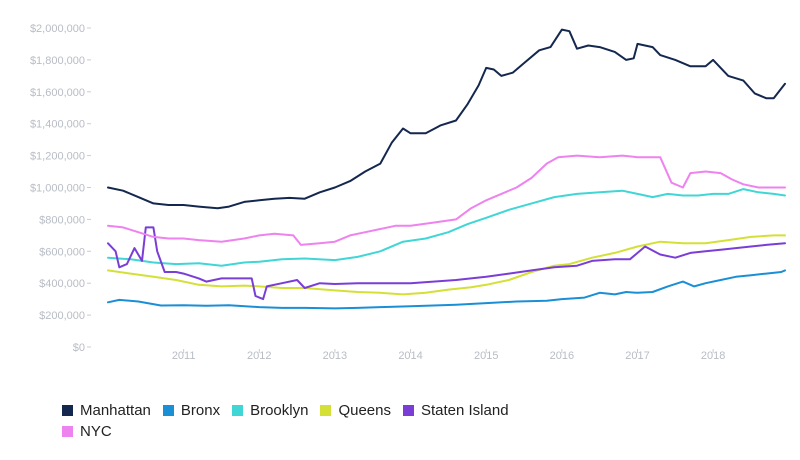 The width and height of the screenshot is (800, 460). What do you see at coordinates (410, 356) in the screenshot?
I see `x-tick-label: 2014` at bounding box center [410, 356].